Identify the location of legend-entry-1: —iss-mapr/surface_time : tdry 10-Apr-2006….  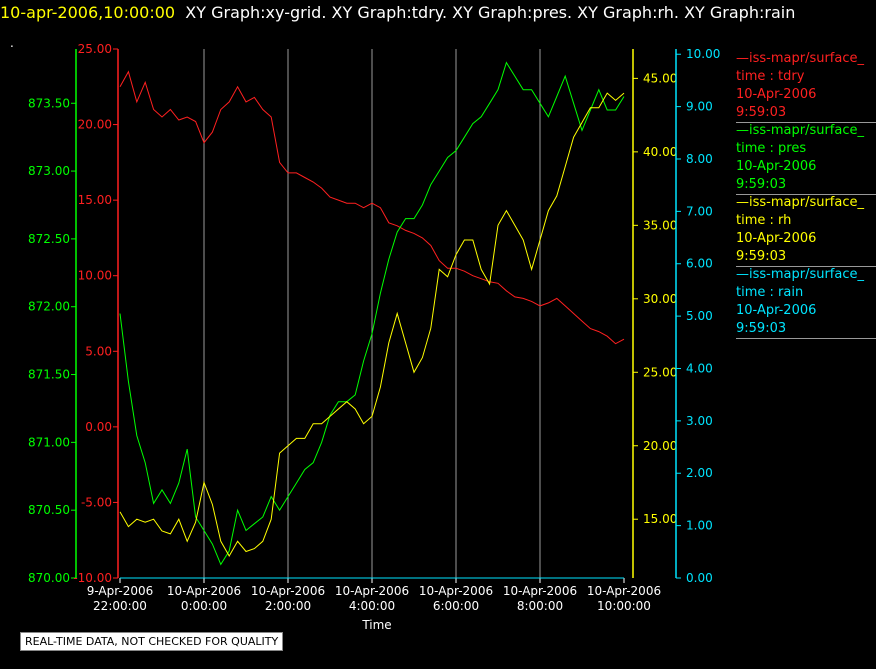
(806, 86).